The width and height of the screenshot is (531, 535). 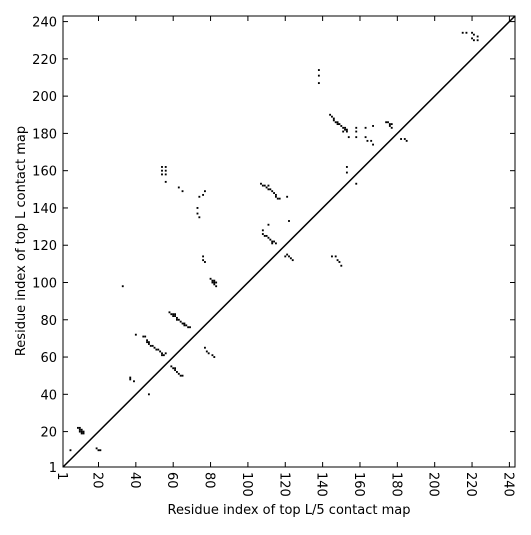 I want to click on x-tick-label: 120, so click(x=283, y=484).